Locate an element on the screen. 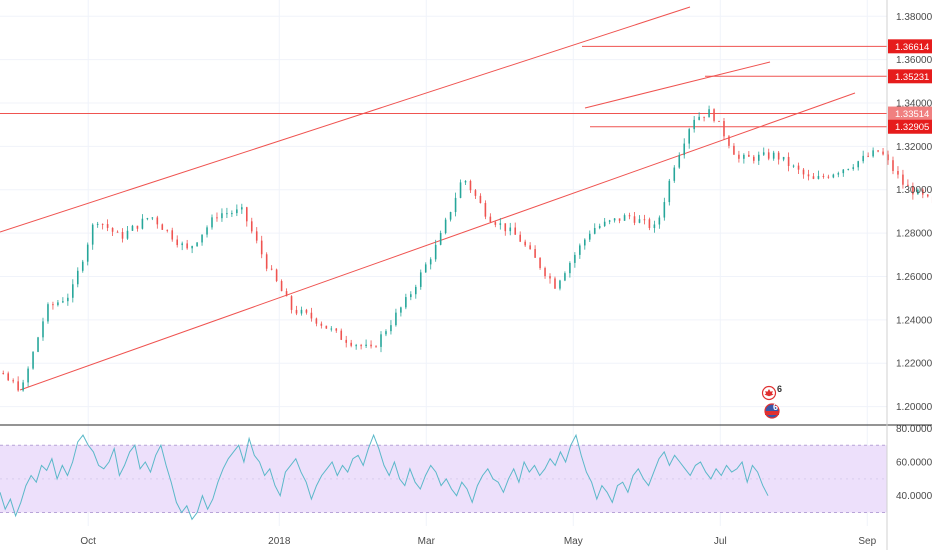  us-flag-badge: 6 is located at coordinates (772, 410).